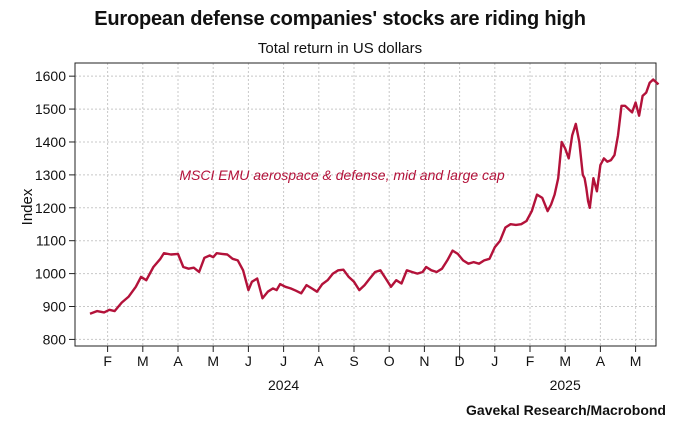 The height and width of the screenshot is (444, 680). I want to click on y-tick-label: 1500, so click(50, 109).